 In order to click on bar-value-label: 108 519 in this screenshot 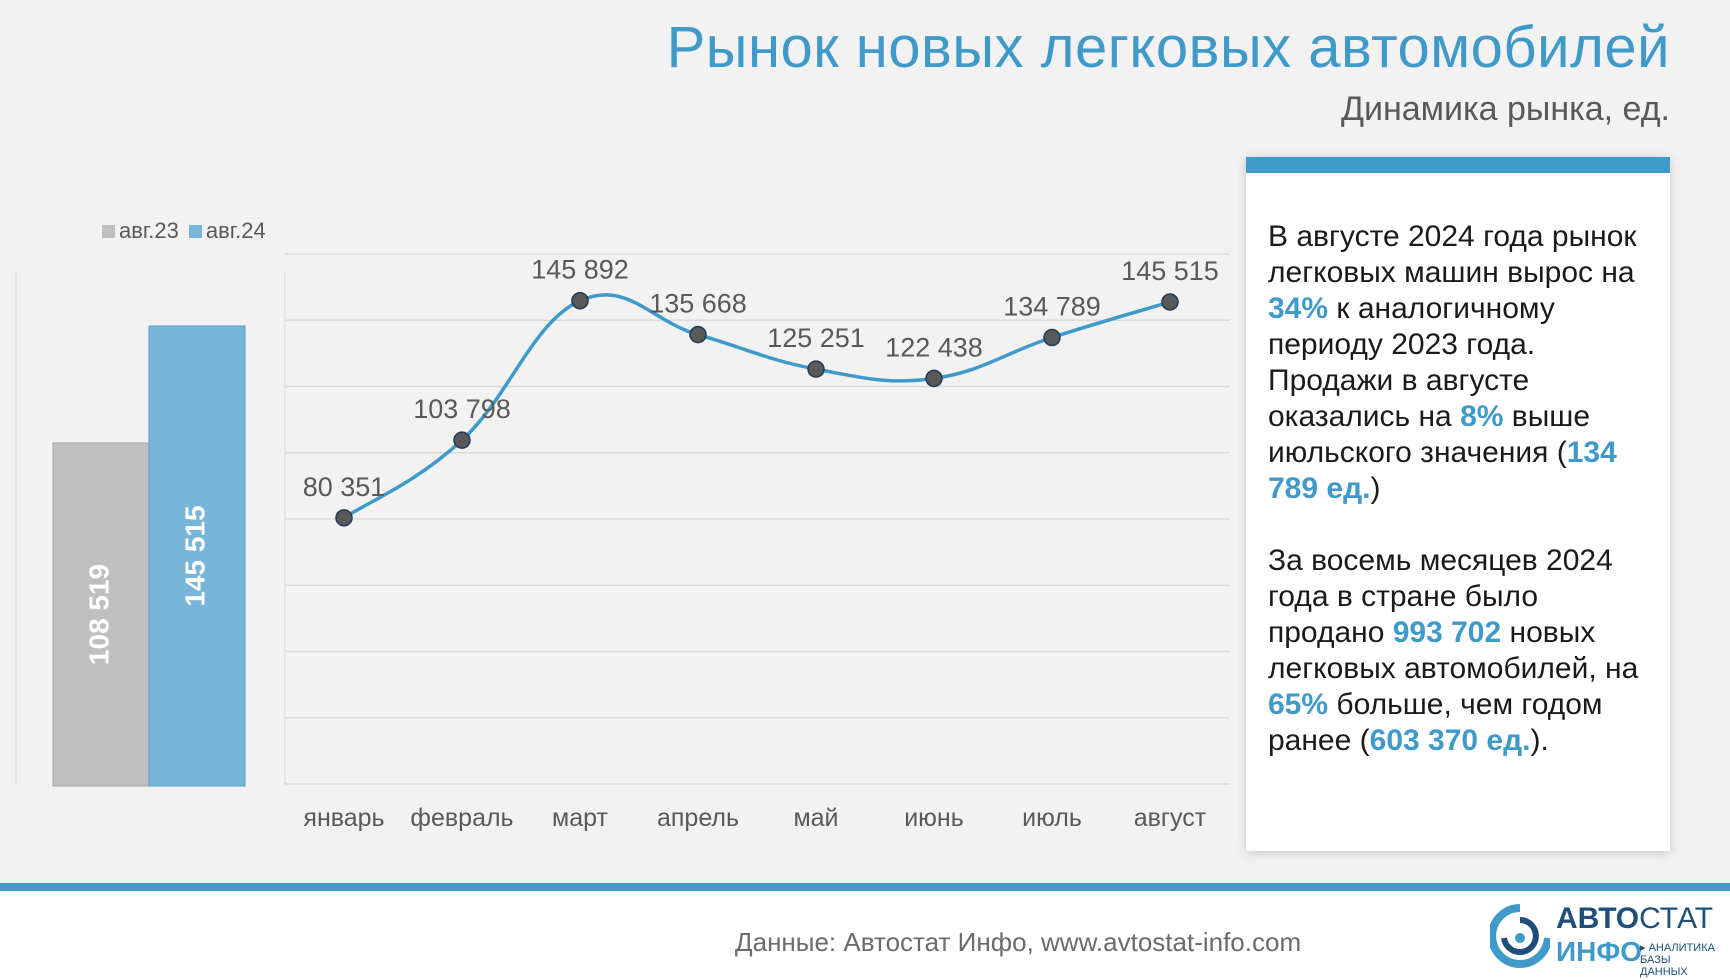, I will do `click(98, 614)`.